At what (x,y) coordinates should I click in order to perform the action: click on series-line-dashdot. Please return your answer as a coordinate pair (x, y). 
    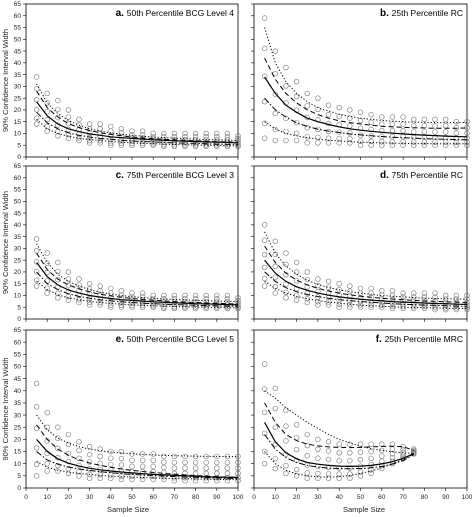
    Looking at the image, I should click on (137, 128).